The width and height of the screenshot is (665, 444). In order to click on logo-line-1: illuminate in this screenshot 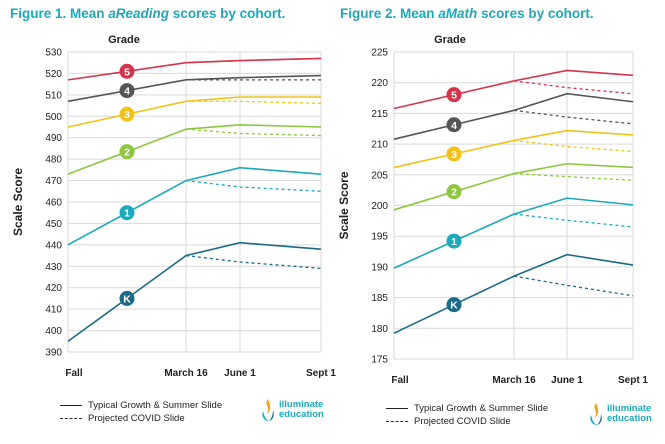, I will do `click(301, 404)`.